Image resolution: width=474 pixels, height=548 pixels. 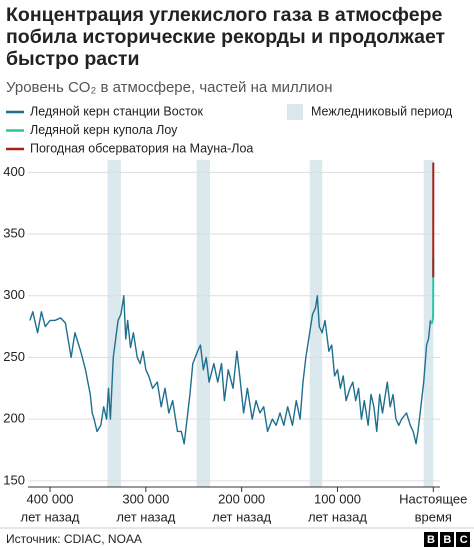 I want to click on y-tick-label: 350, so click(x=14, y=232).